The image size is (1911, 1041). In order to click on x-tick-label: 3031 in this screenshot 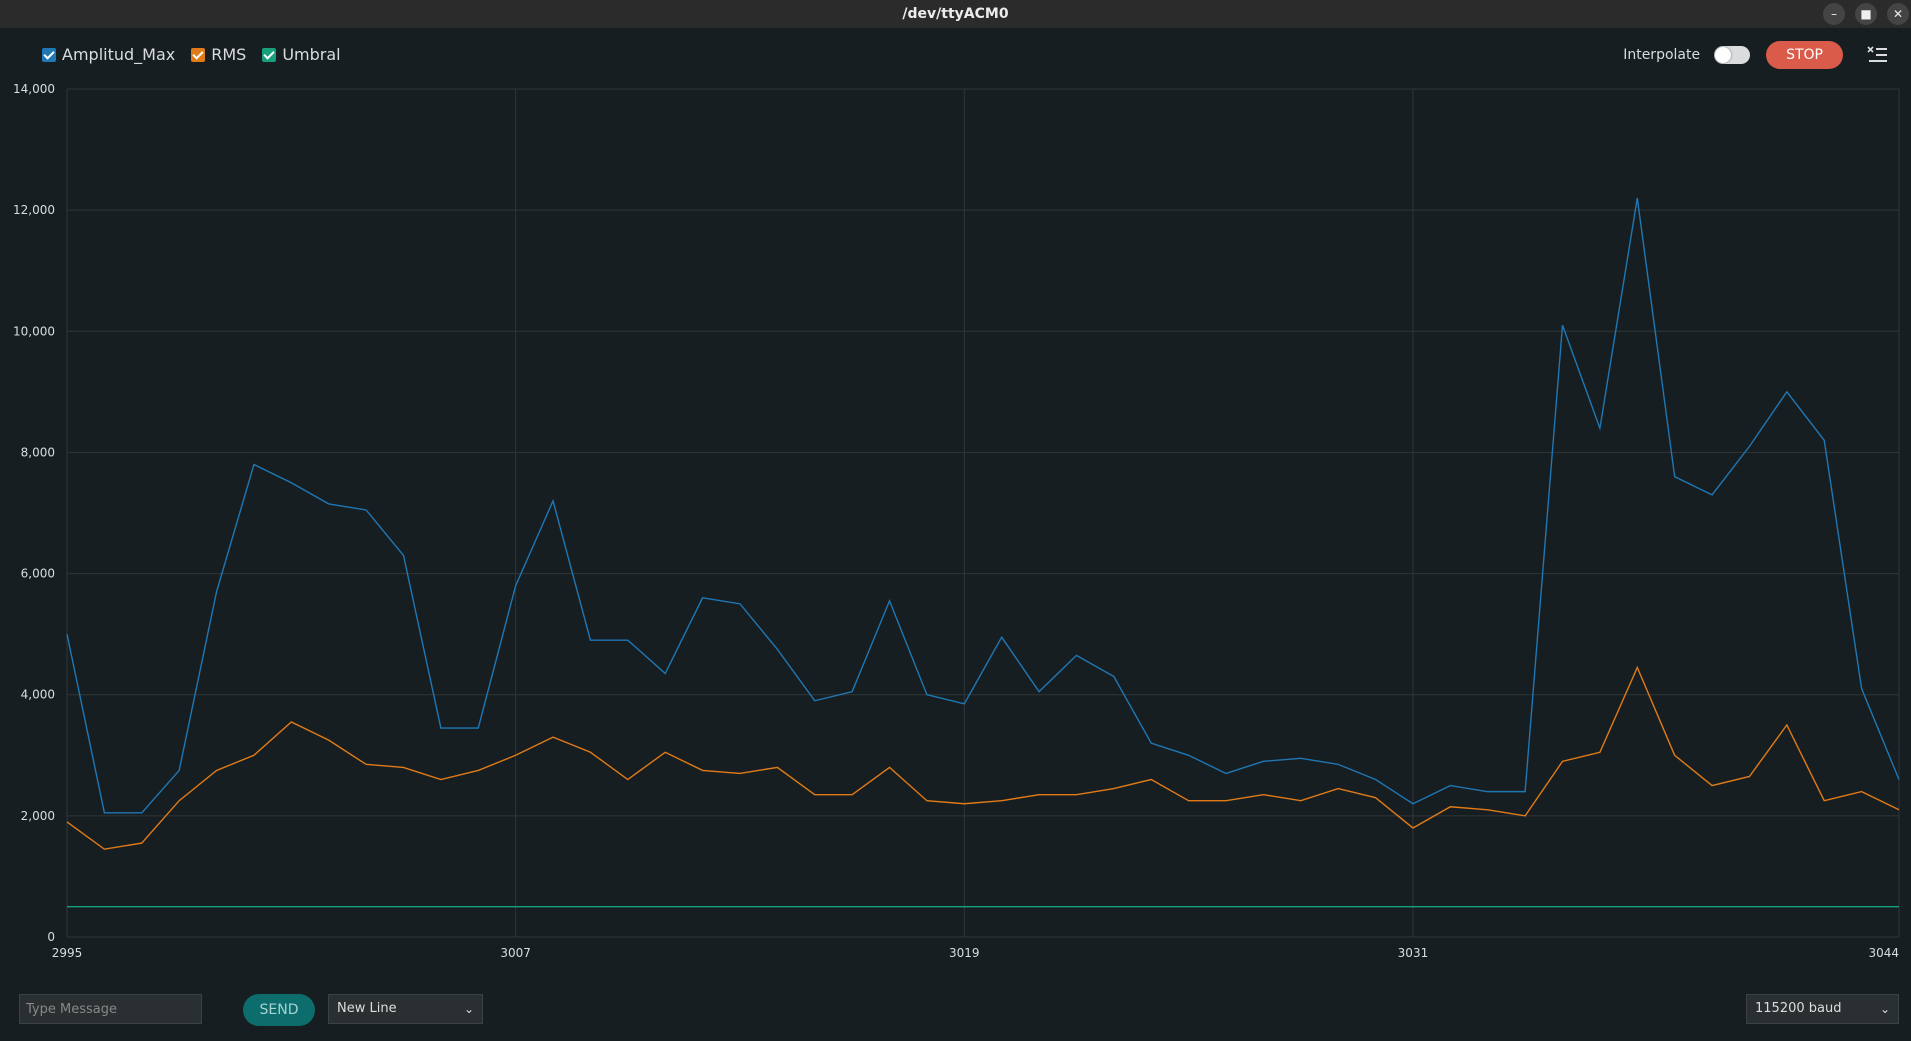, I will do `click(1413, 953)`.